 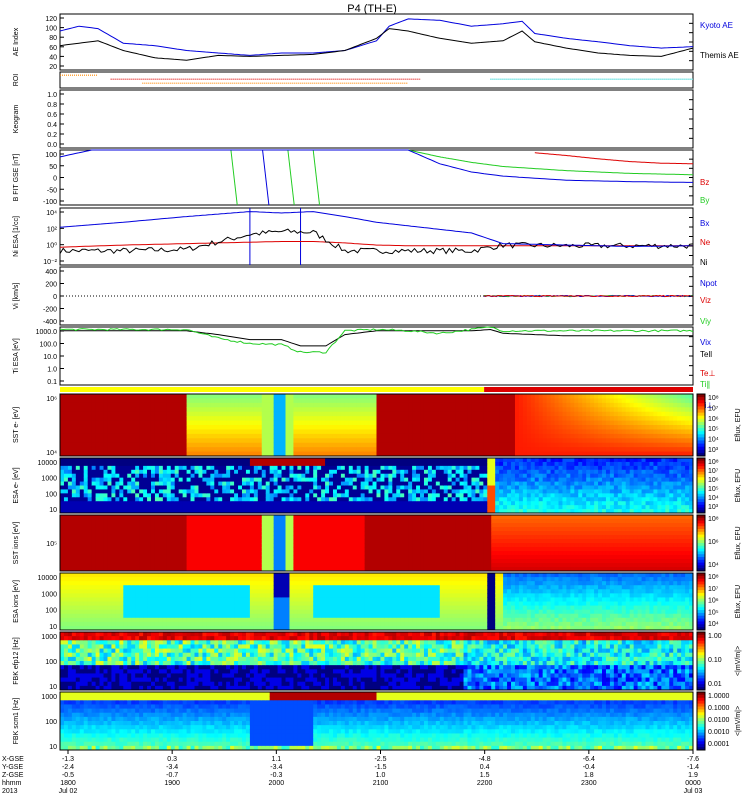 I want to click on y-tick-label: 1000.0, so click(x=47, y=332).